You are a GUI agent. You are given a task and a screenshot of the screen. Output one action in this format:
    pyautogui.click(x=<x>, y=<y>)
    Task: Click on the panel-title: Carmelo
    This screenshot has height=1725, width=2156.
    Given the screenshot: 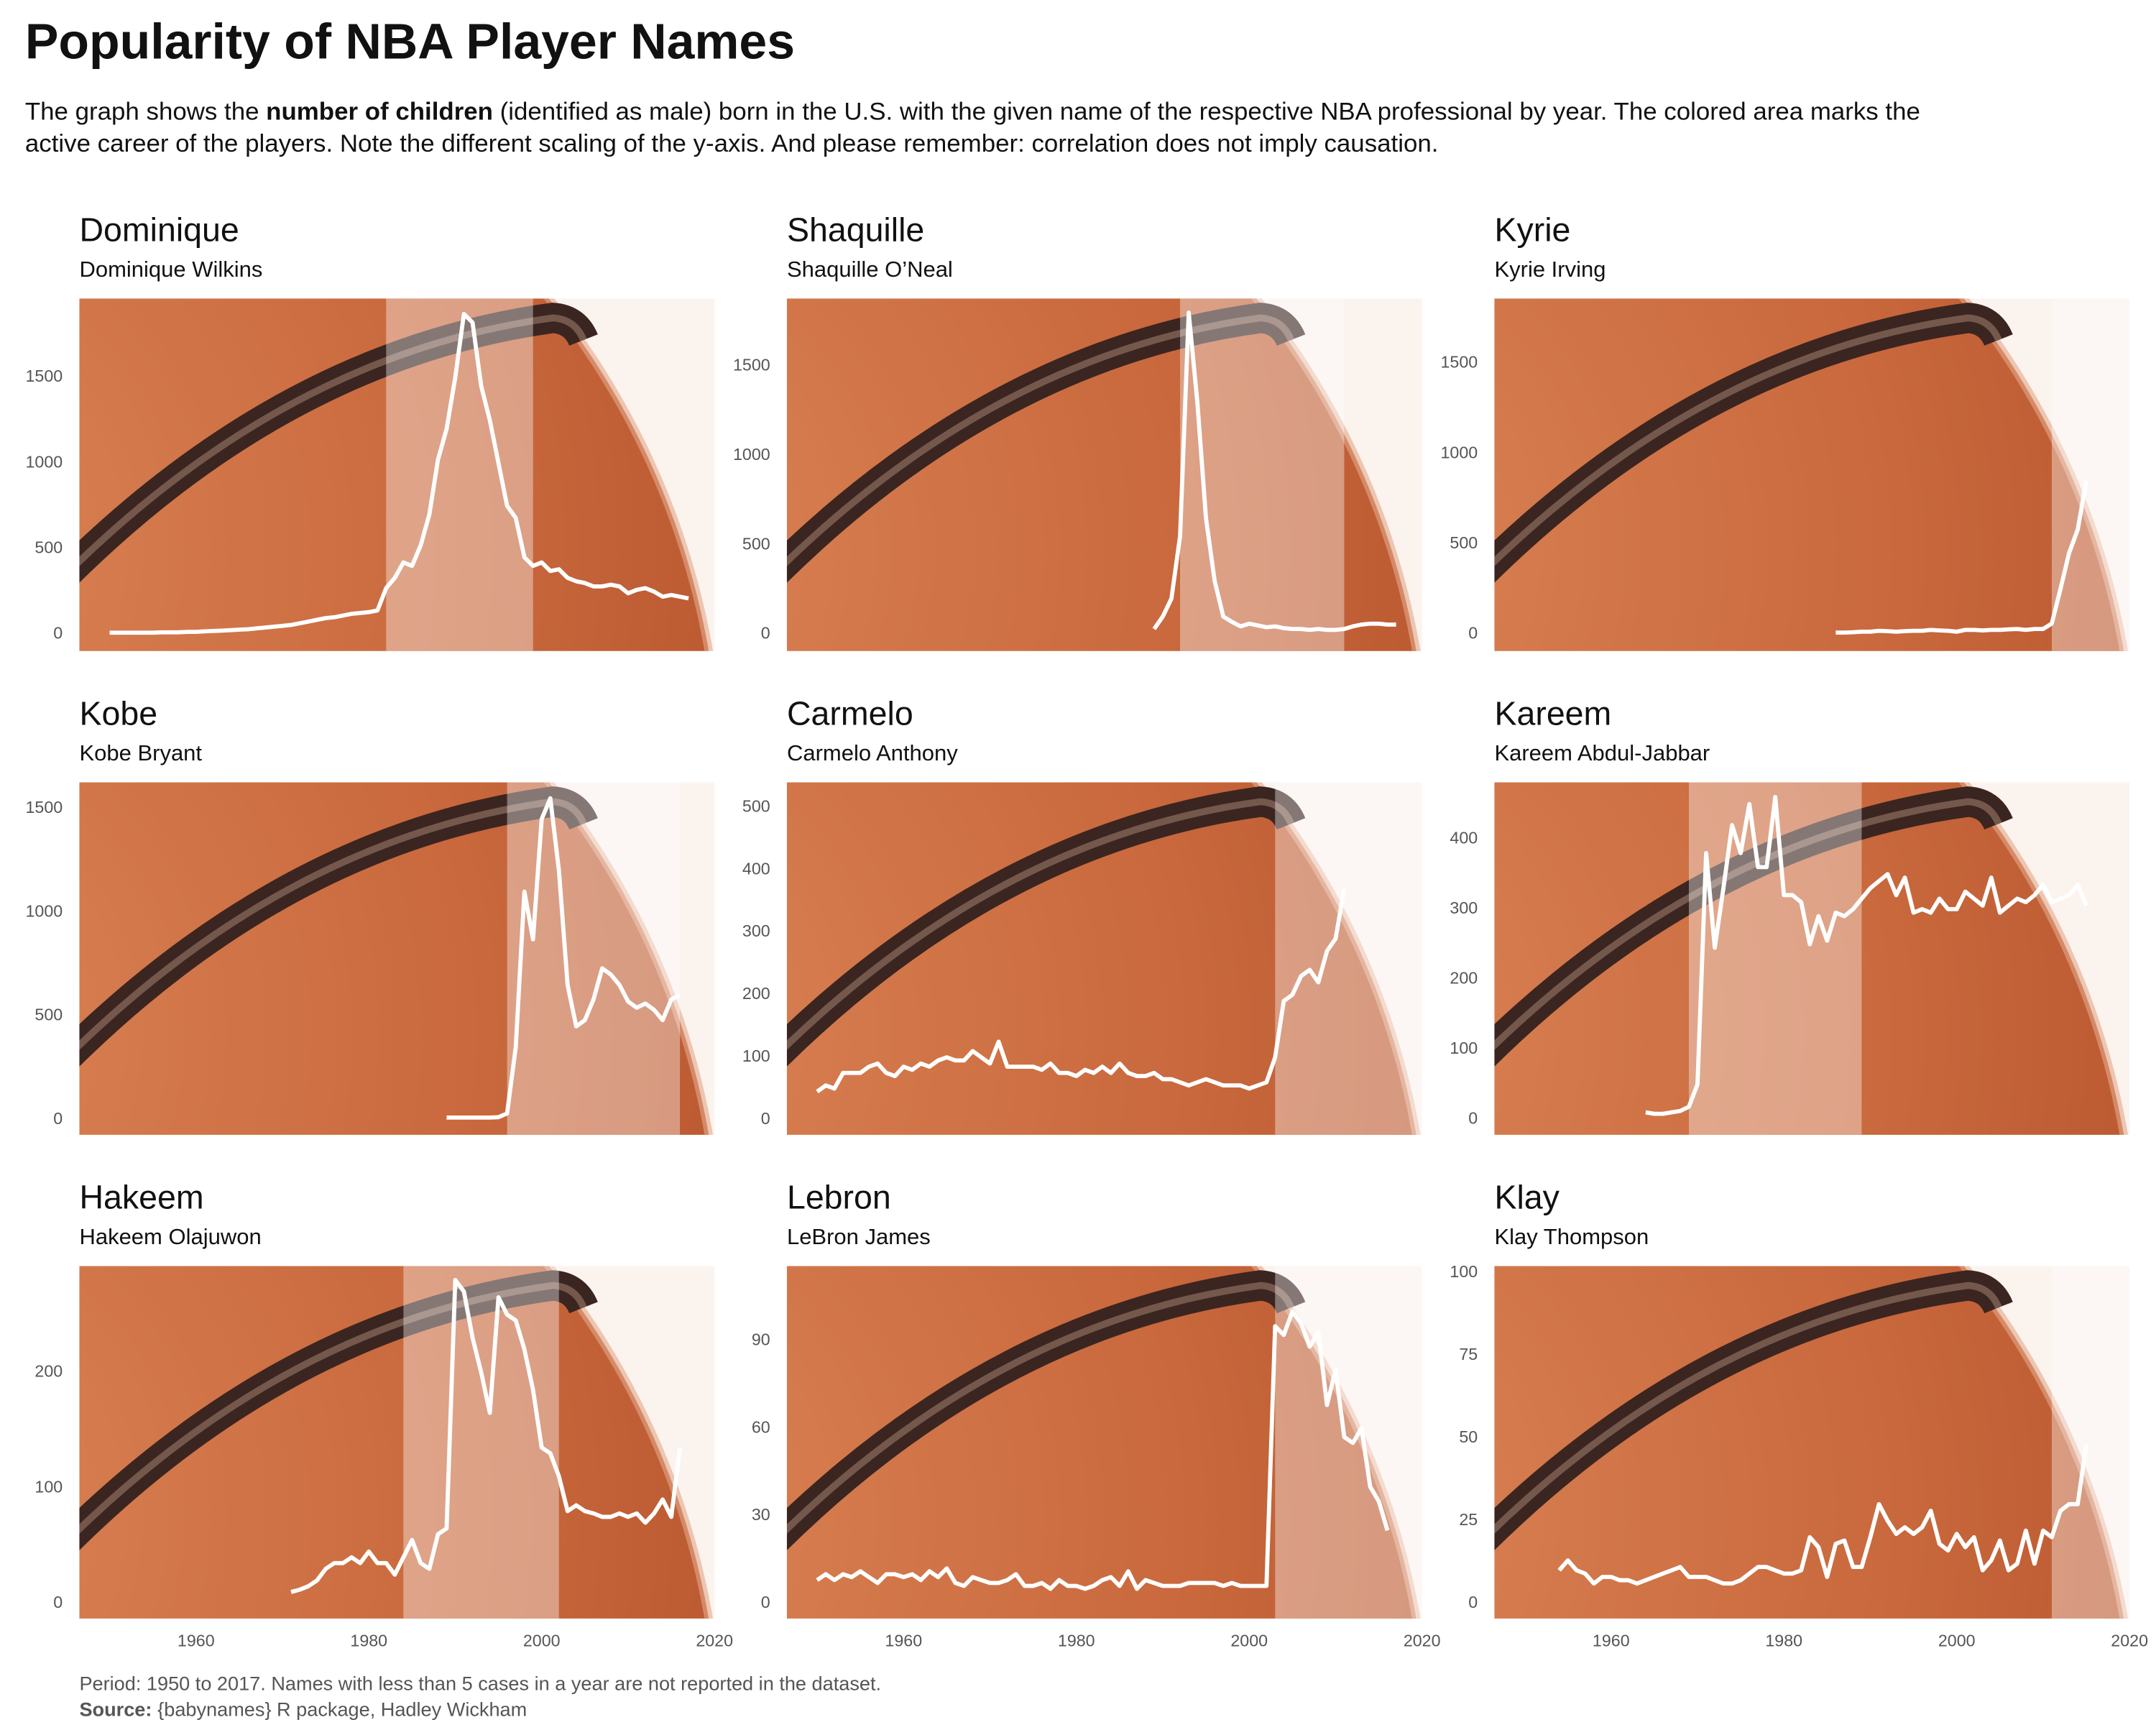 What is the action you would take?
    pyautogui.click(x=850, y=713)
    